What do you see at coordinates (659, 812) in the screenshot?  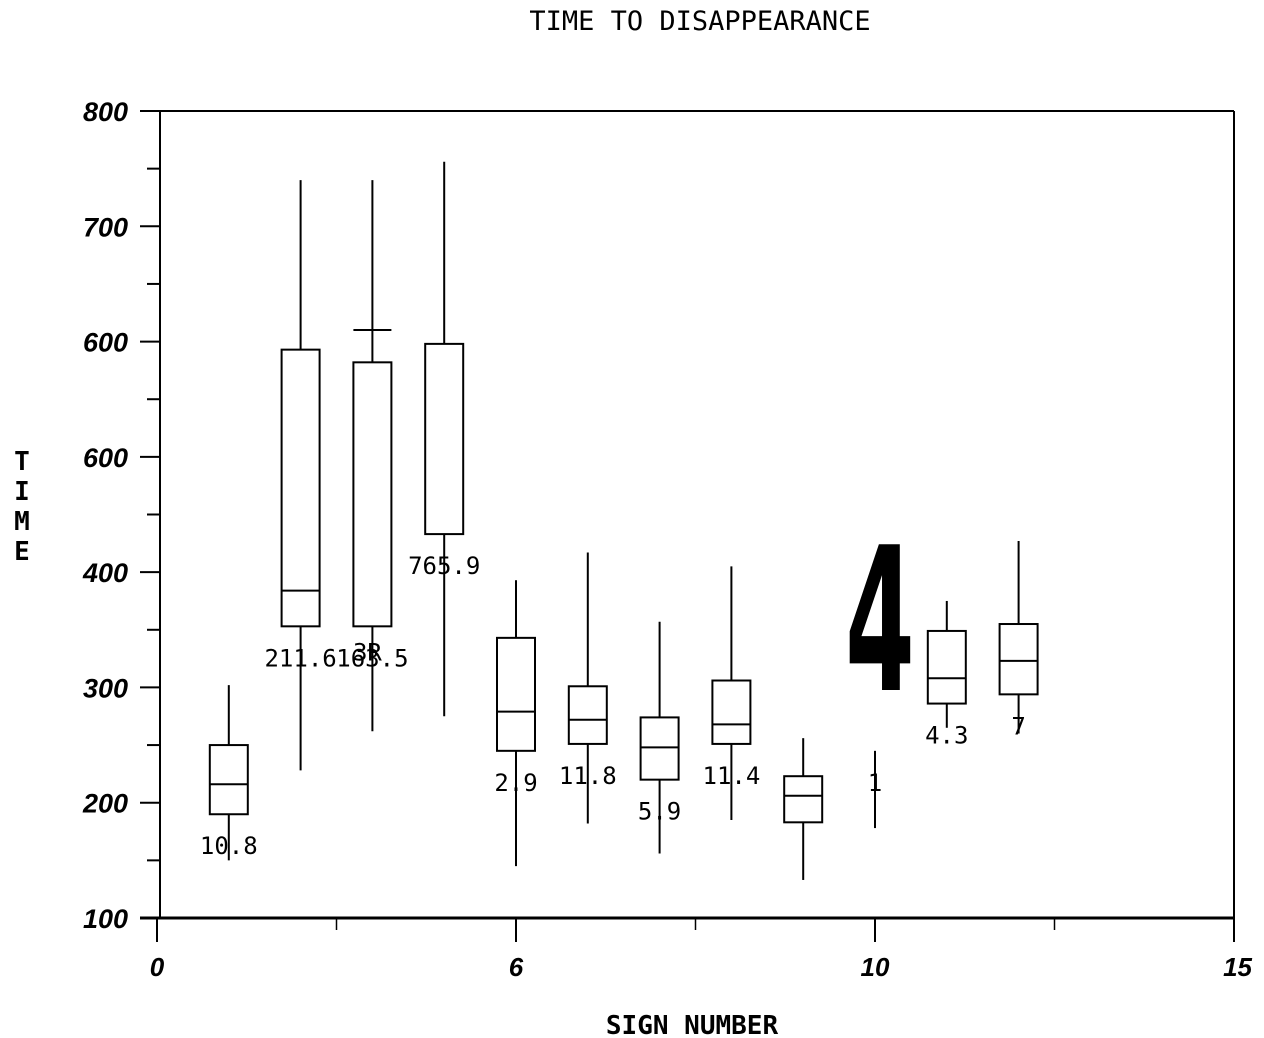 I see `box-label: 5.9` at bounding box center [659, 812].